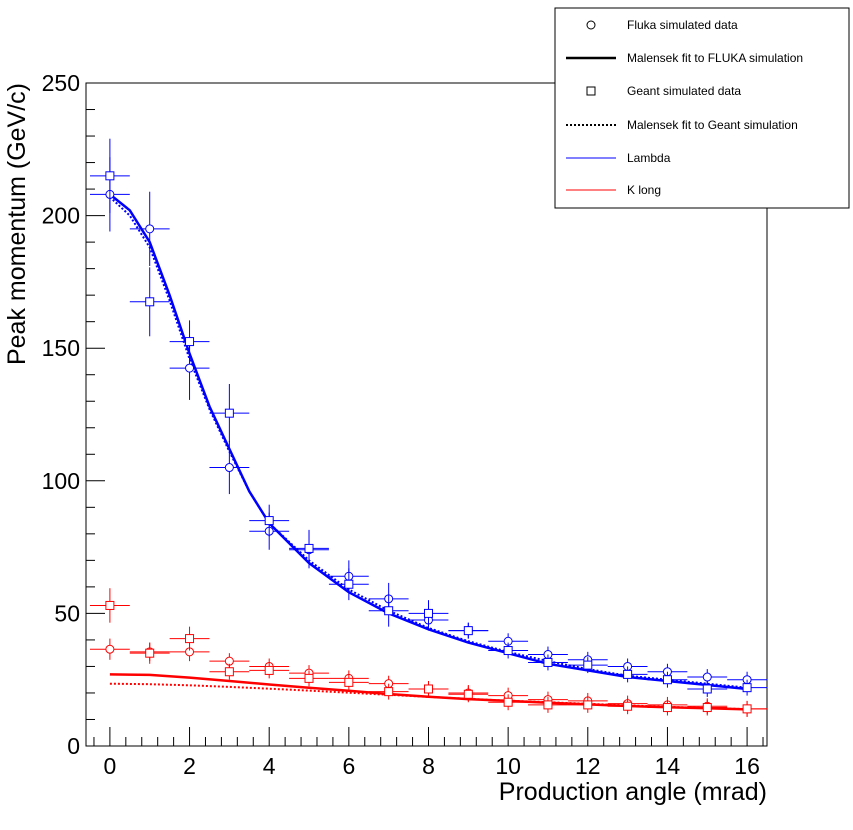  I want to click on legend-box, so click(702, 108).